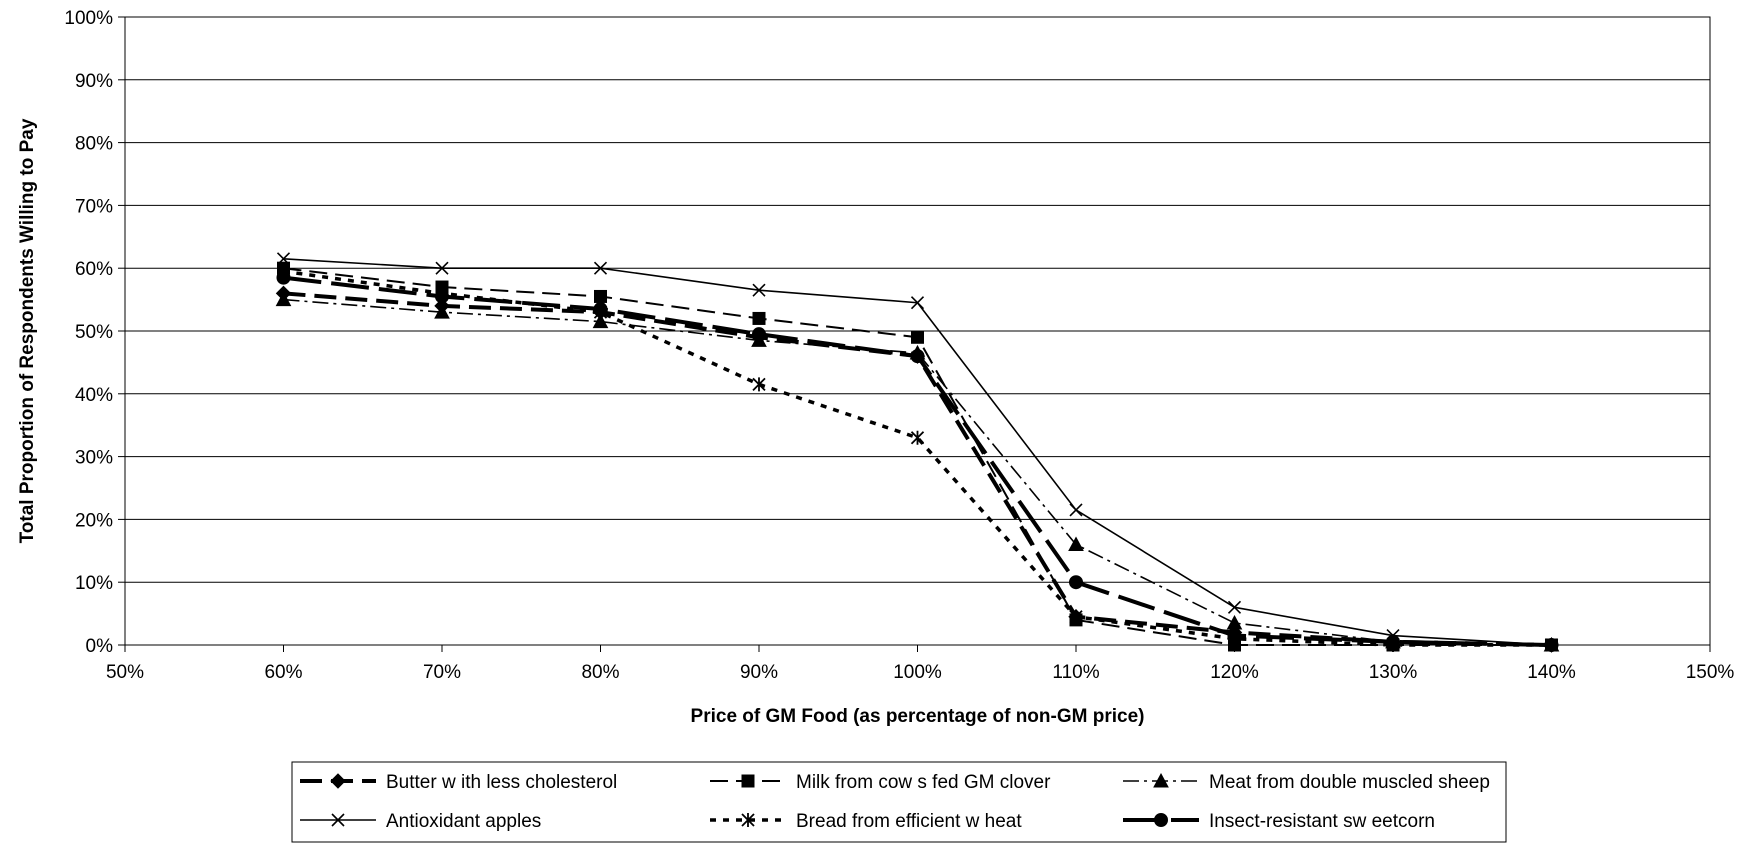  What do you see at coordinates (94, 144) in the screenshot?
I see `y-tick-label: 80%` at bounding box center [94, 144].